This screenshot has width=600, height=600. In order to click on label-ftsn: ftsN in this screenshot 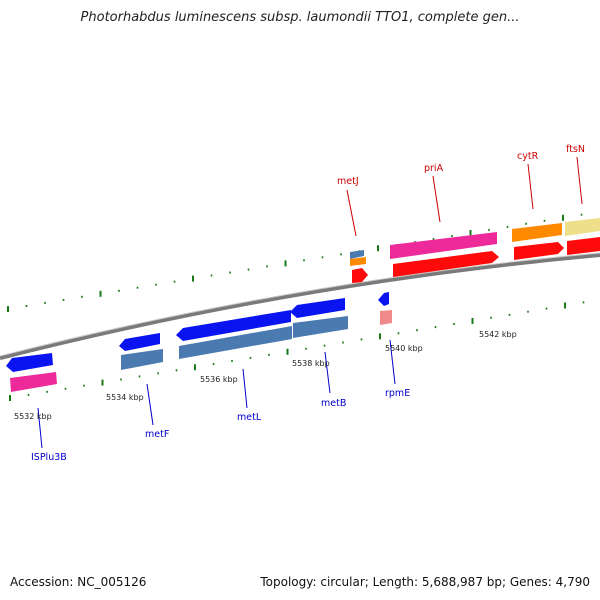, I will do `click(575, 149)`.